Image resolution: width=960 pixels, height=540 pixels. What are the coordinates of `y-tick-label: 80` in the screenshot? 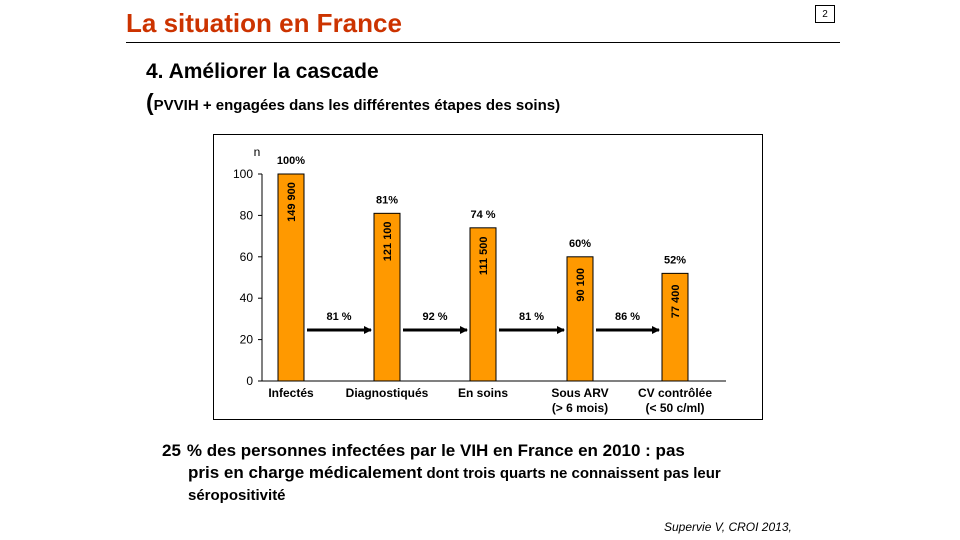 It's located at (247, 215).